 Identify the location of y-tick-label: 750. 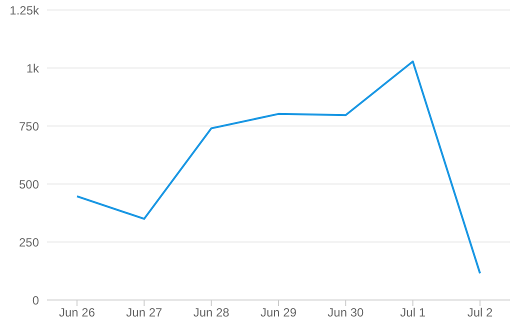
(29, 126).